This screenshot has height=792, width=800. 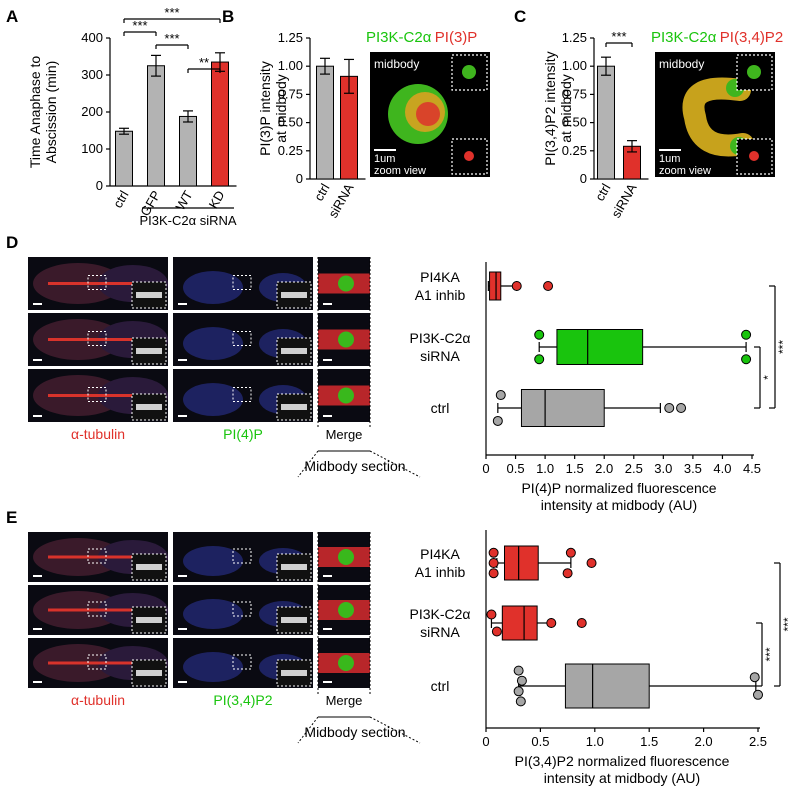 I want to click on x-tick-label: 0.5, so click(x=516, y=468).